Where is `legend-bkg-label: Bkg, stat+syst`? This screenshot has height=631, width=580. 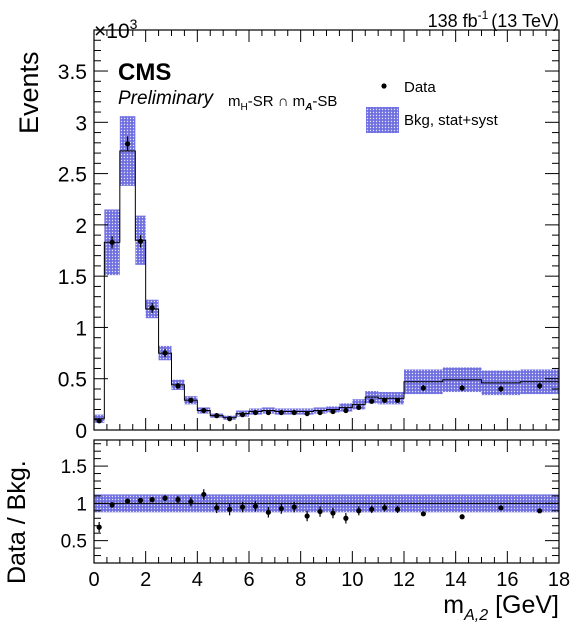
legend-bkg-label: Bkg, stat+syst is located at coordinates (451, 120).